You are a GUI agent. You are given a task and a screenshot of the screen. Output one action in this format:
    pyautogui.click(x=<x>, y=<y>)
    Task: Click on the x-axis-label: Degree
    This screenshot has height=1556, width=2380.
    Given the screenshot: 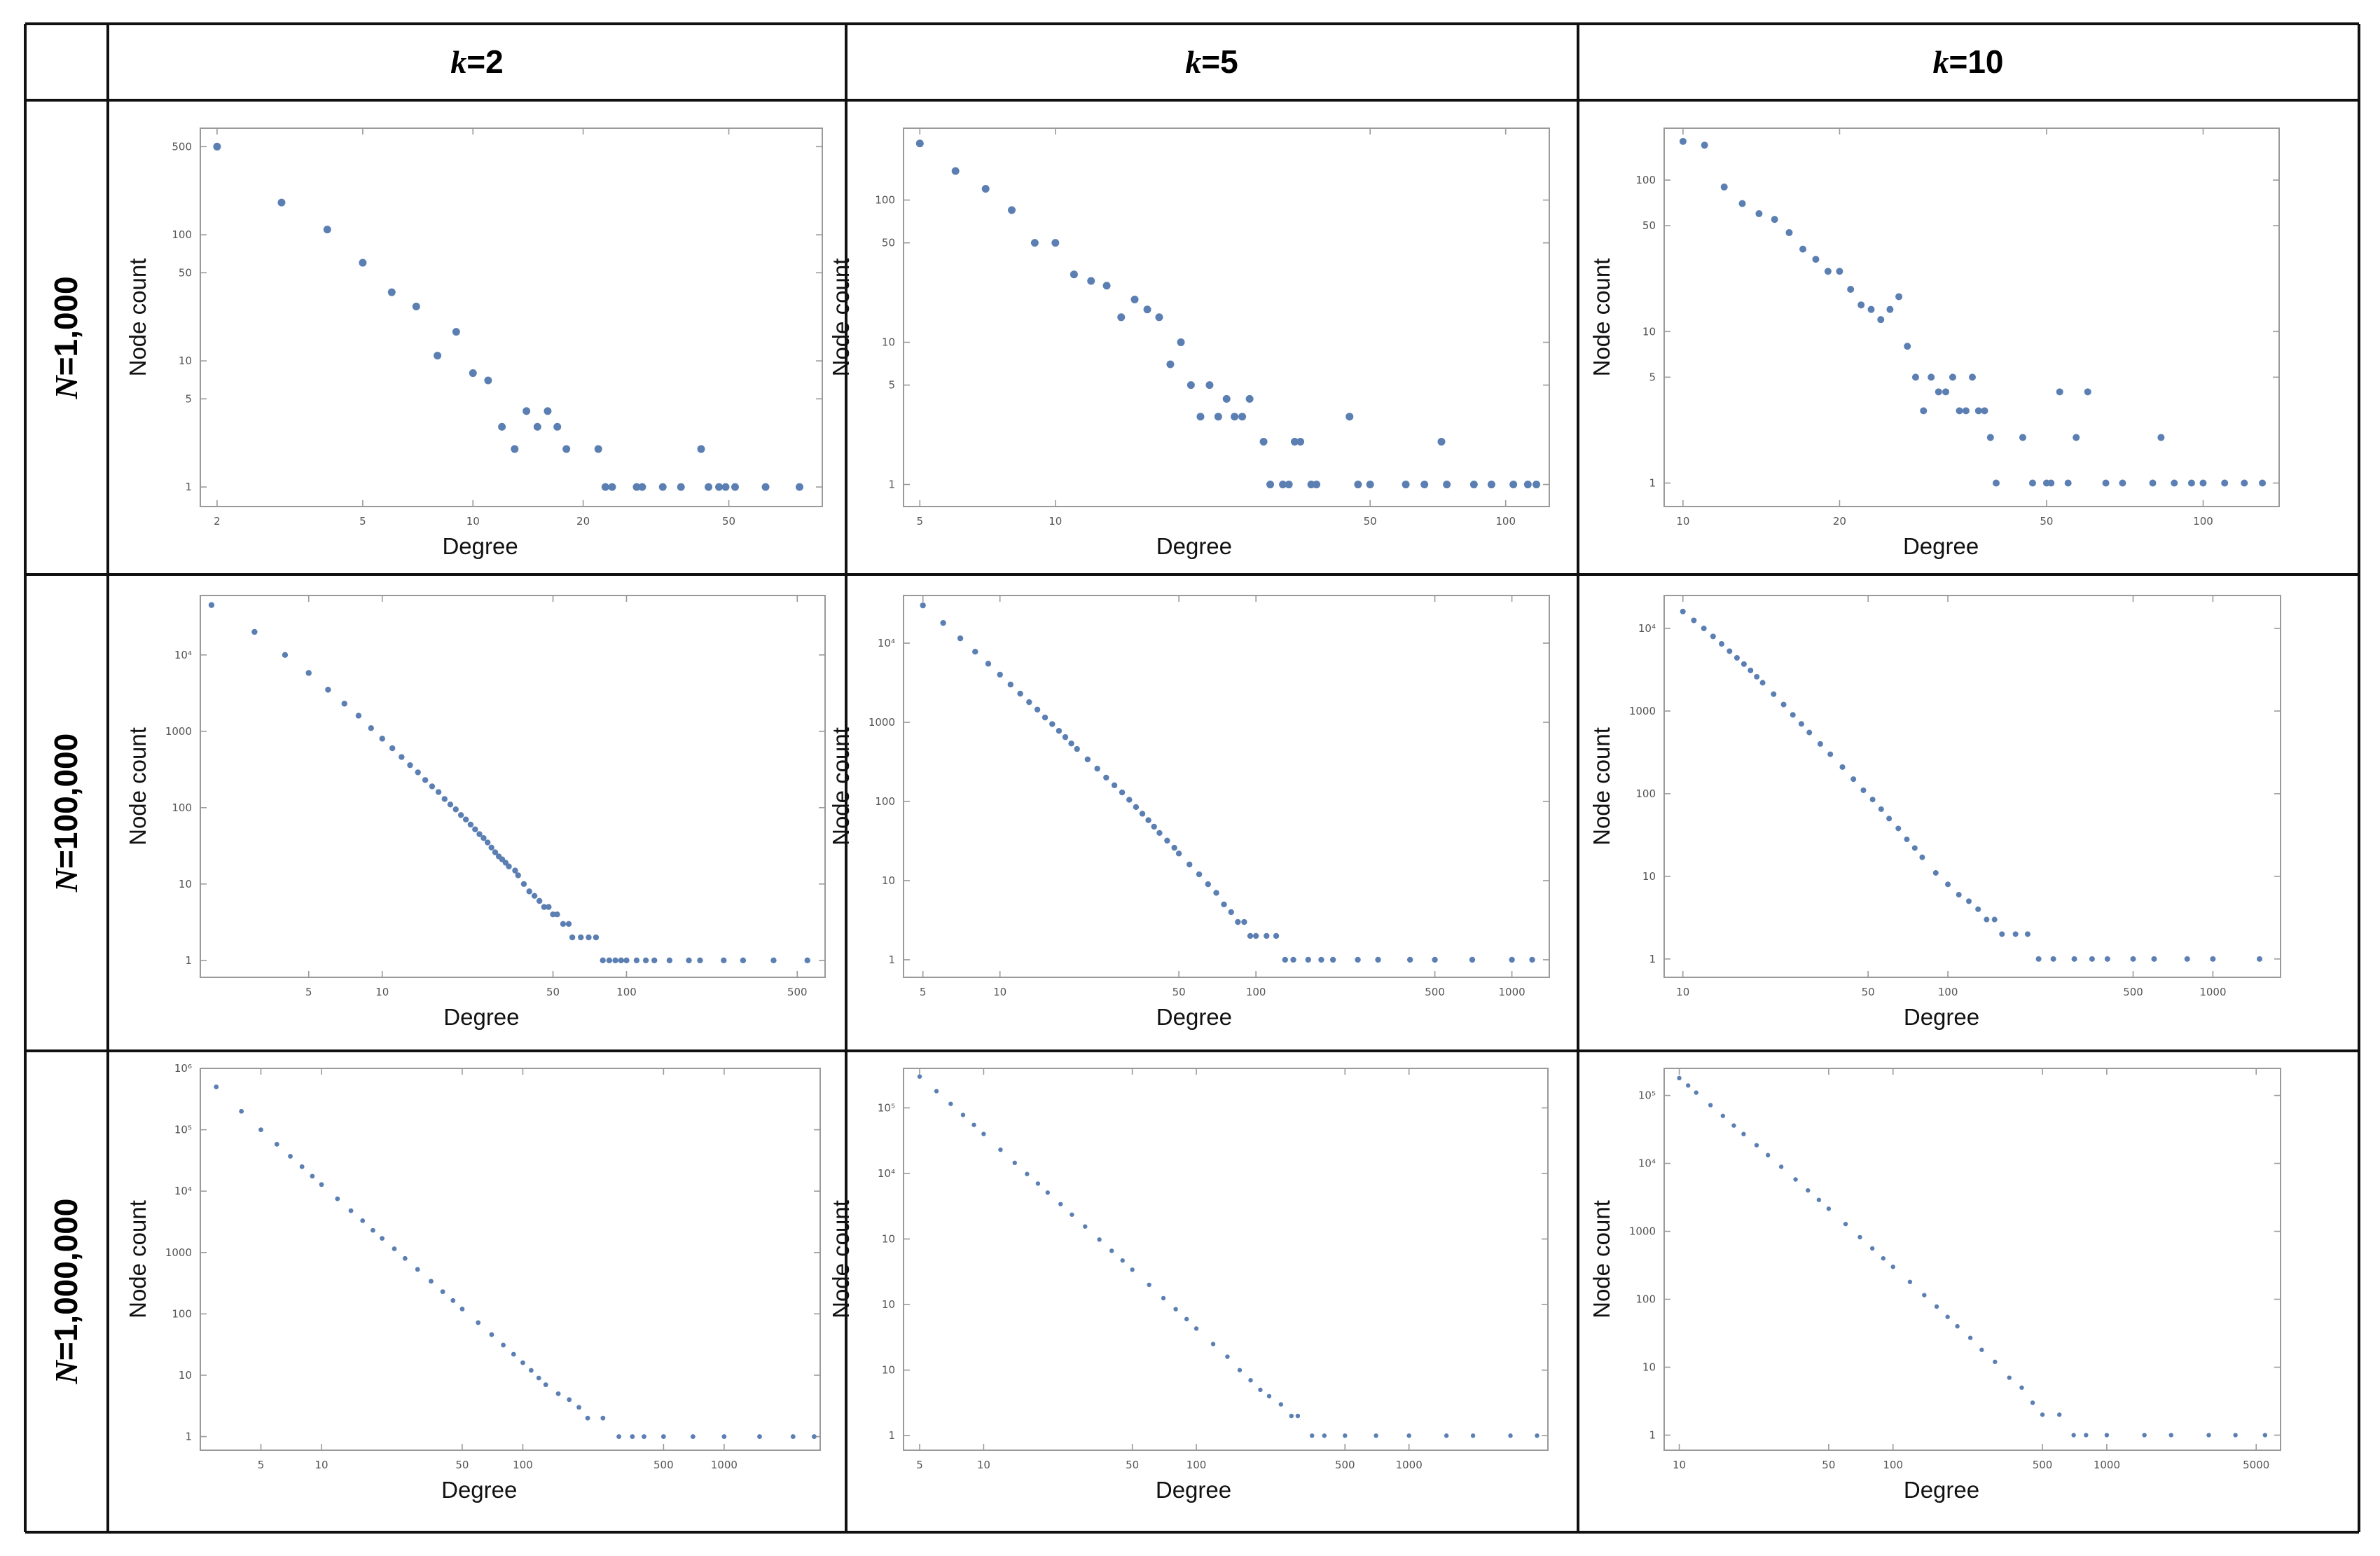 What is the action you would take?
    pyautogui.click(x=1193, y=1490)
    